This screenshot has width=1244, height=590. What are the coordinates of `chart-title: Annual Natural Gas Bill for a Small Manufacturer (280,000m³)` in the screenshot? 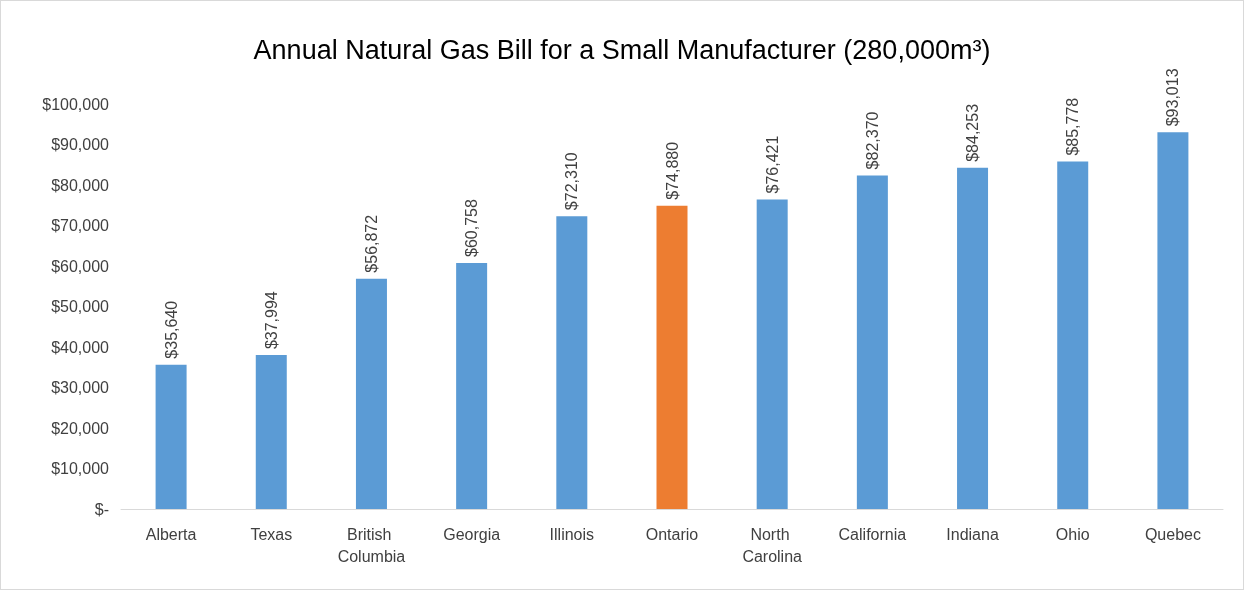 It's located at (622, 49).